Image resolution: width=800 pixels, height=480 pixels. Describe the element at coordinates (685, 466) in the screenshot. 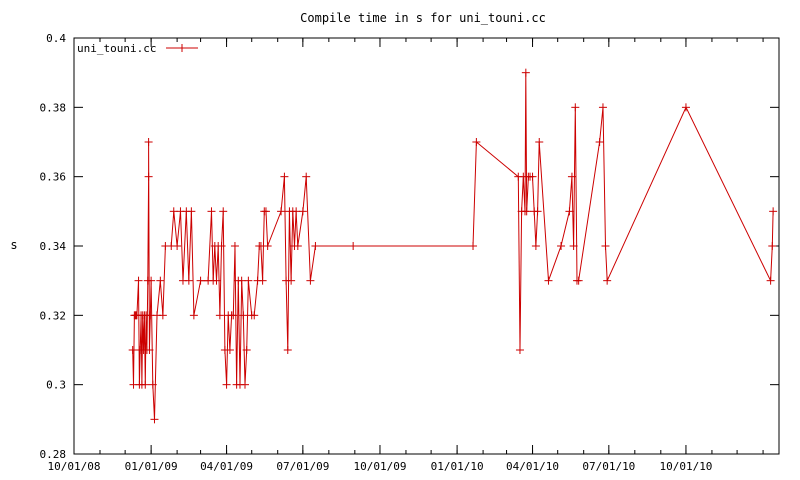

I see `x-tick-label: 10/01/10` at that location.